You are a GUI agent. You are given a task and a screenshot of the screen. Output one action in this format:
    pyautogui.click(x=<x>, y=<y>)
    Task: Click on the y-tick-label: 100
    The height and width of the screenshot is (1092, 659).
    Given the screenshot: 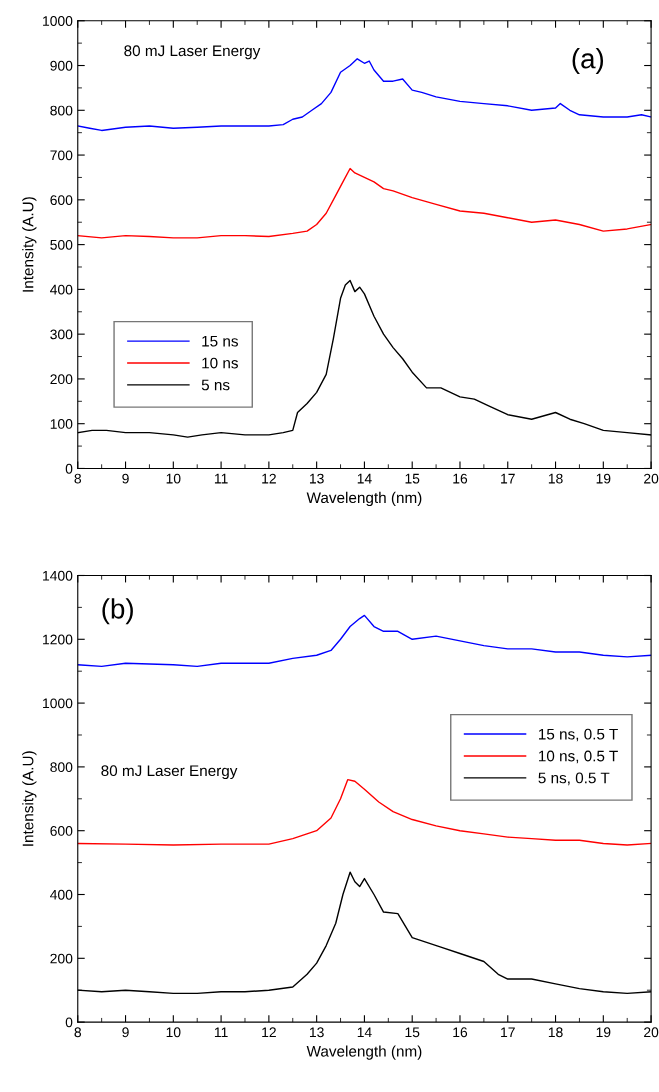 What is the action you would take?
    pyautogui.click(x=61, y=424)
    